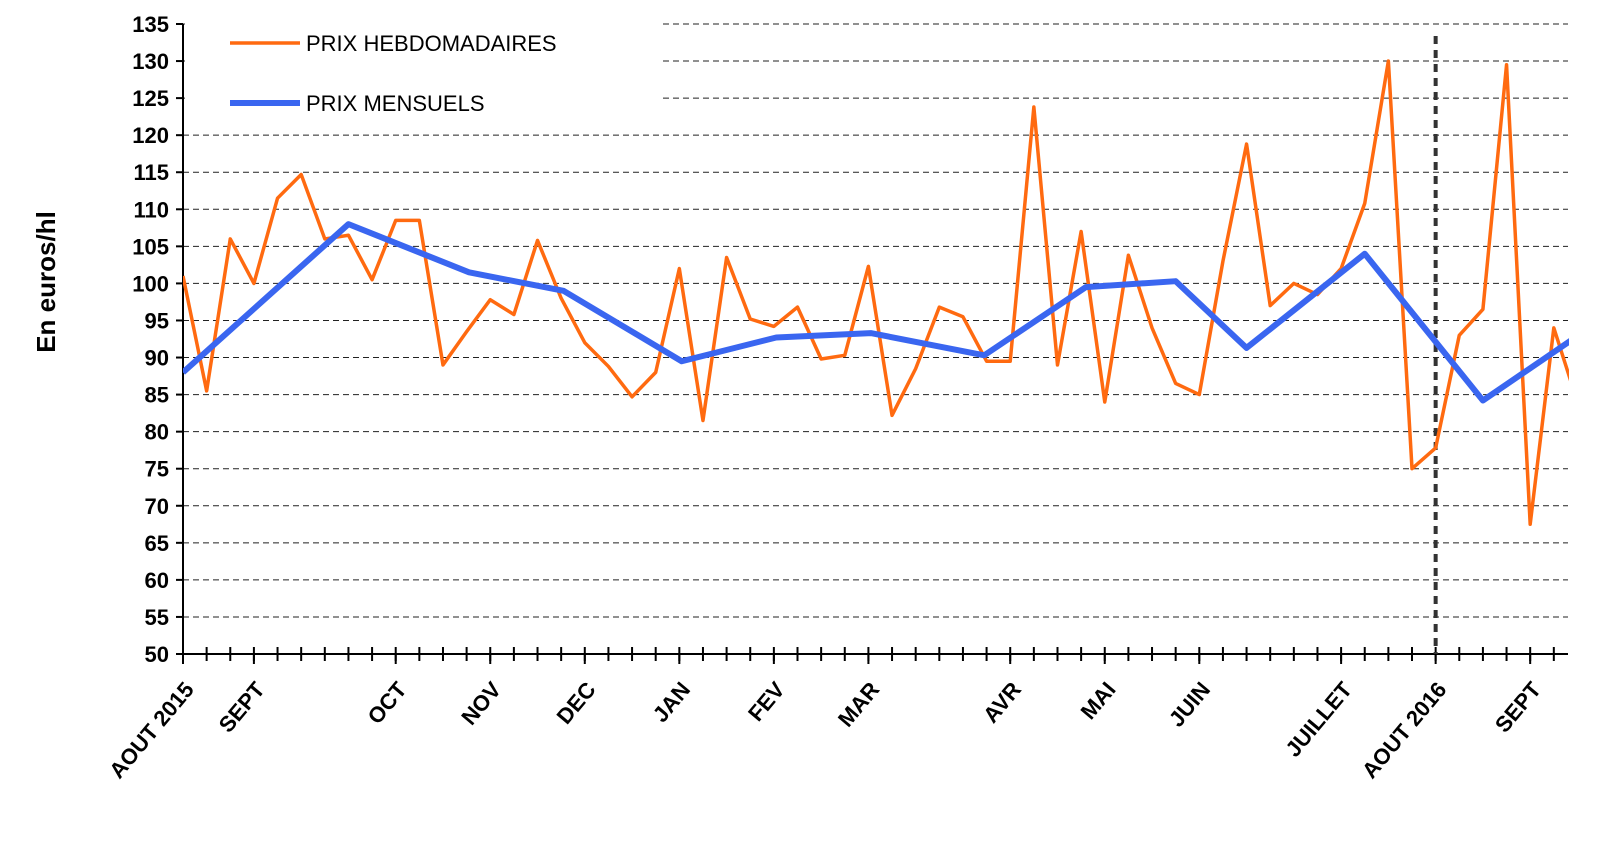  Describe the element at coordinates (157, 320) in the screenshot. I see `y-tick-label: 95` at that location.